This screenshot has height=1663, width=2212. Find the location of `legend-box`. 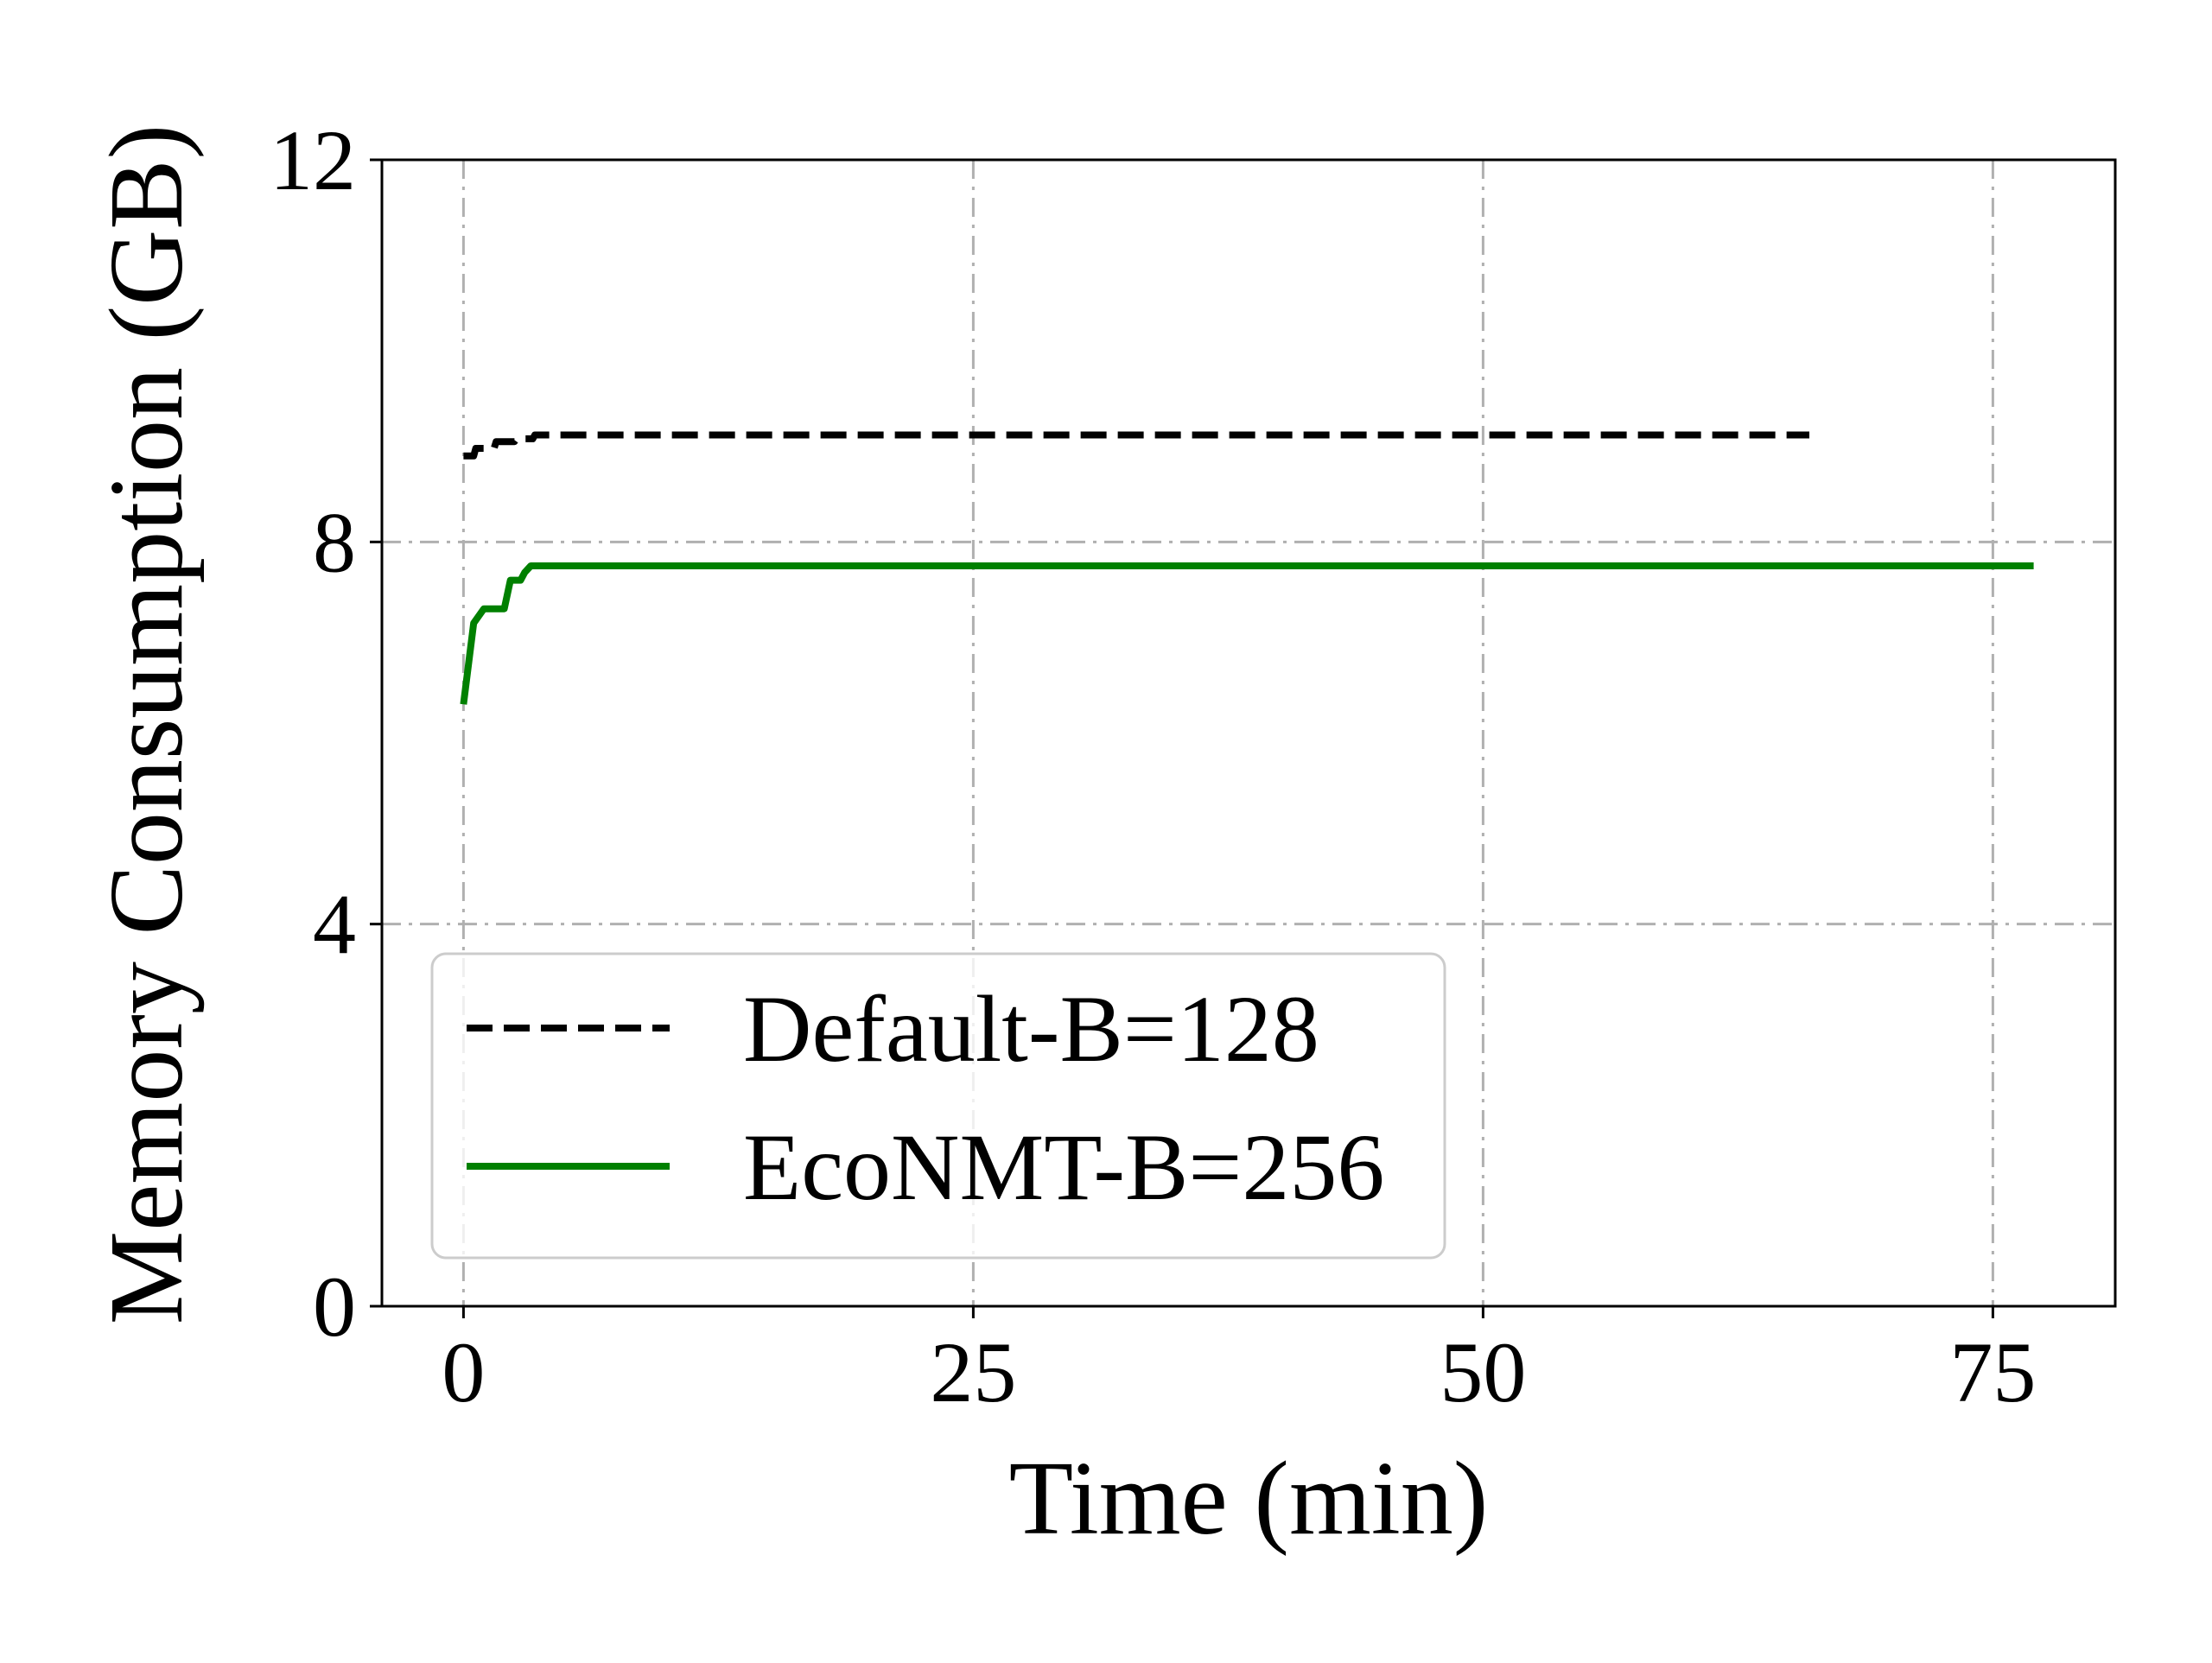

legend-box is located at coordinates (938, 1106).